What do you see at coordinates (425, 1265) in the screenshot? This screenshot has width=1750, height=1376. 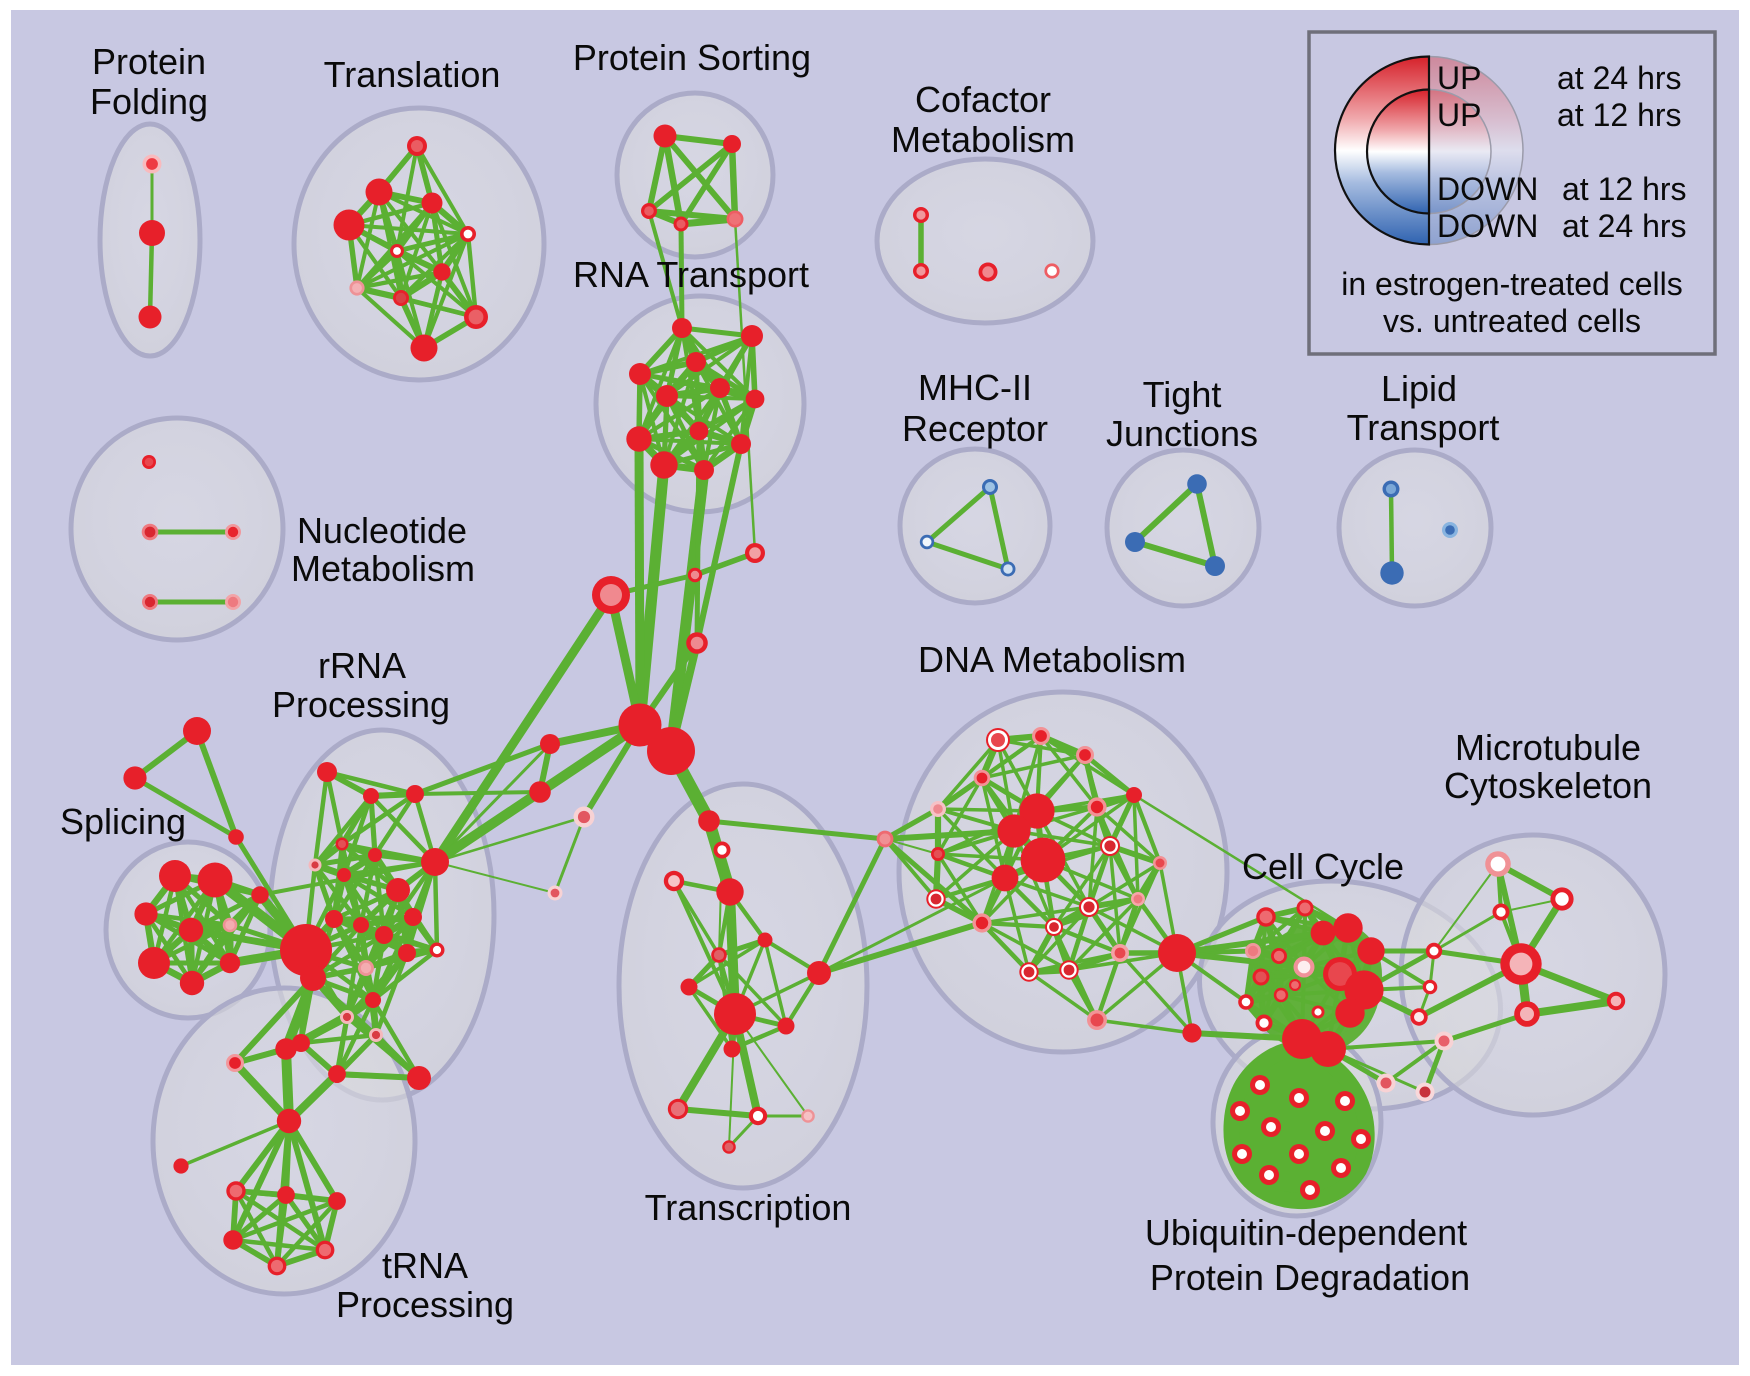 I see `svg-text: tRNA` at bounding box center [425, 1265].